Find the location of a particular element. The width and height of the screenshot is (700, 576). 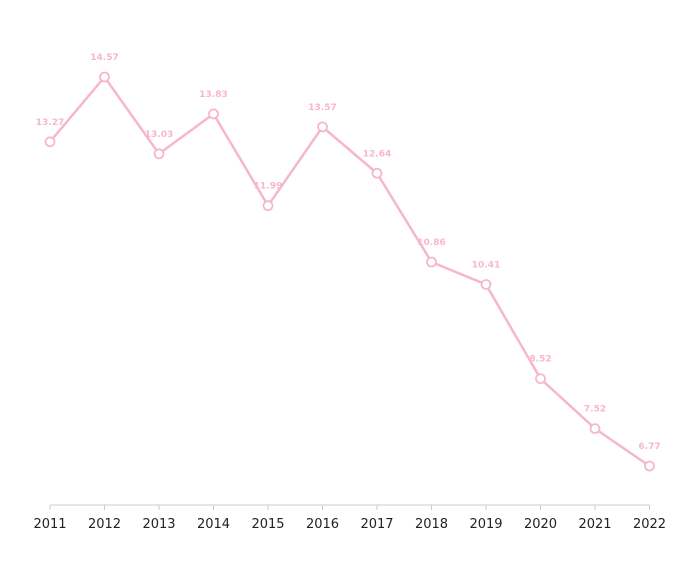

x-tick-label: 2022 is located at coordinates (649, 524).